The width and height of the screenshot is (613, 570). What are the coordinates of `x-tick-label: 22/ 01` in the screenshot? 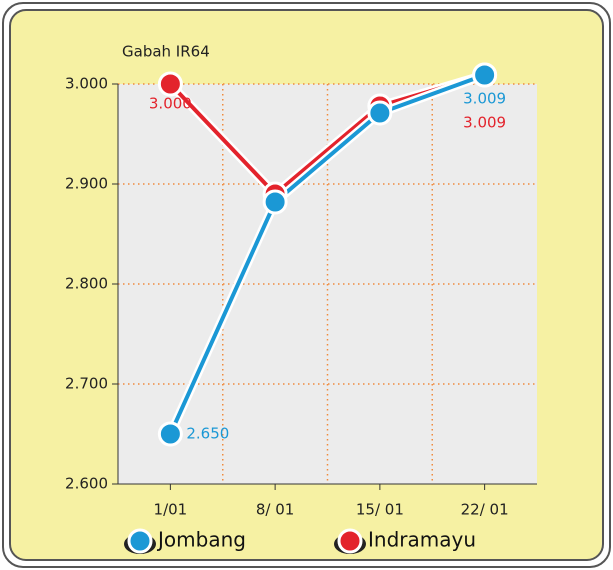 It's located at (485, 510).